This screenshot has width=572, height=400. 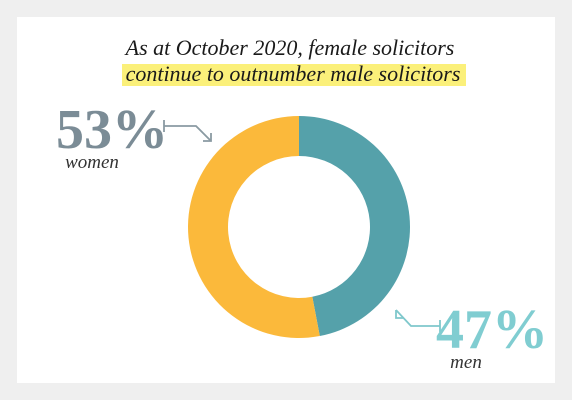 I want to click on arrow-women, so click(x=187, y=131).